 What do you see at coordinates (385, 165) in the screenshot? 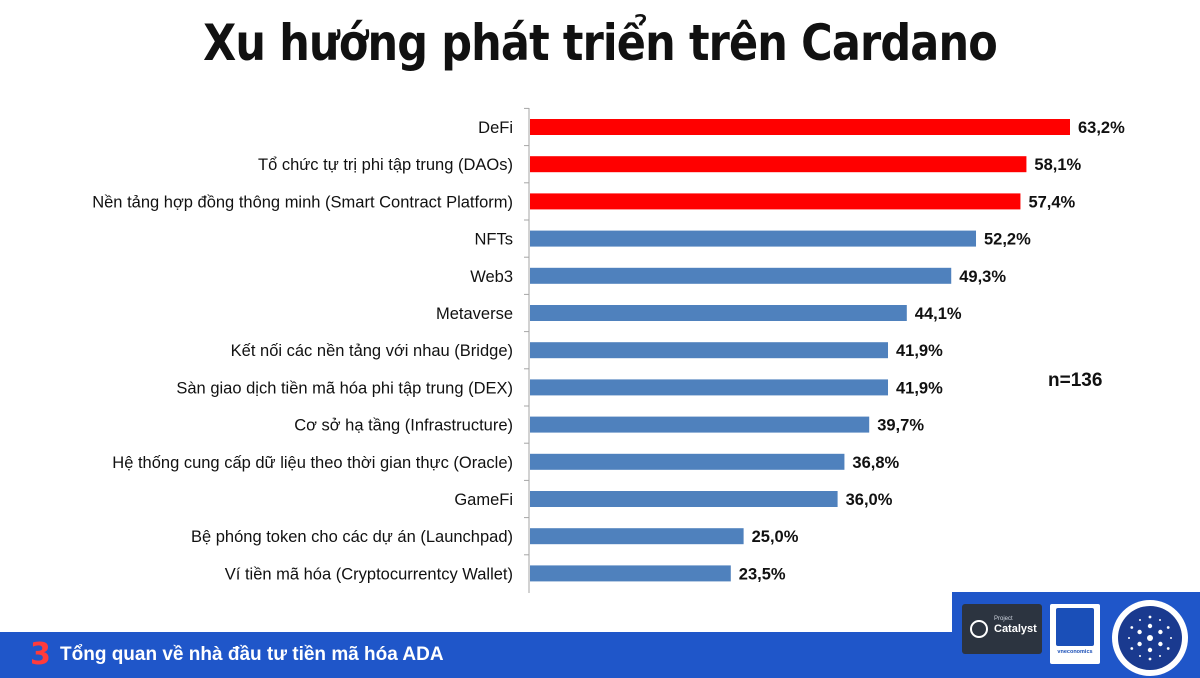
I see `category-label: Tổ chức tự trị phi tập trung (DAOs)` at bounding box center [385, 165].